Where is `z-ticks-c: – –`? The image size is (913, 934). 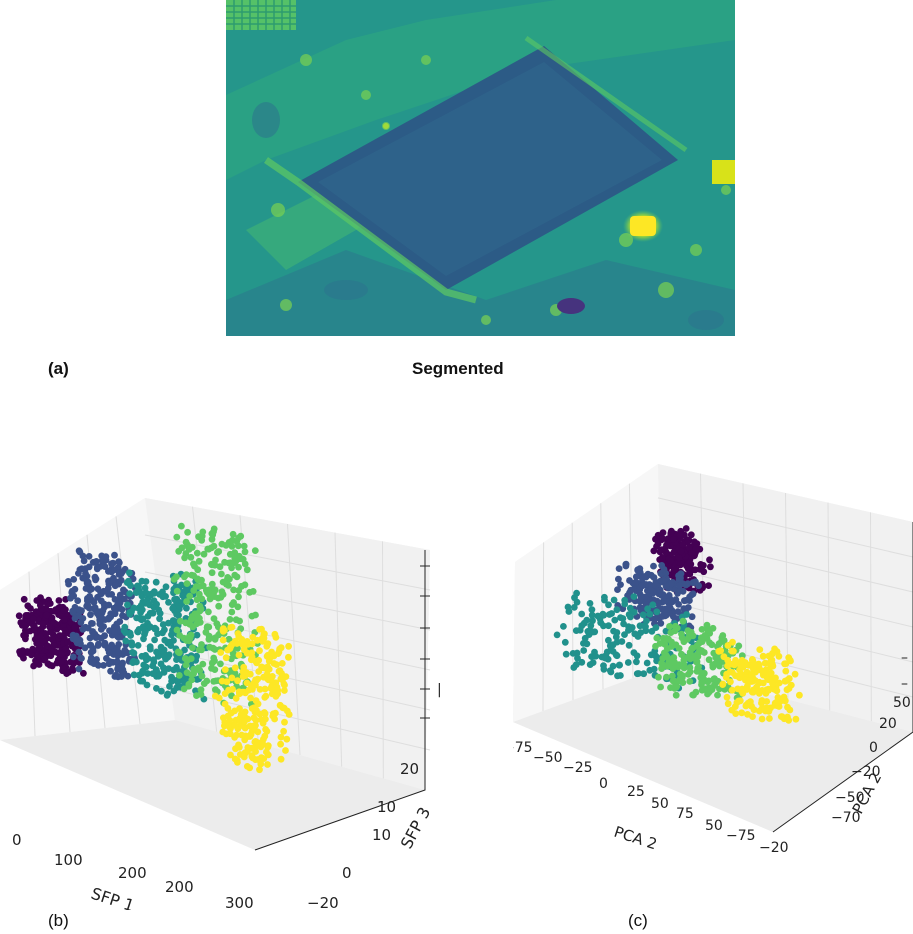
z-ticks-c: – – is located at coordinates (904, 671).